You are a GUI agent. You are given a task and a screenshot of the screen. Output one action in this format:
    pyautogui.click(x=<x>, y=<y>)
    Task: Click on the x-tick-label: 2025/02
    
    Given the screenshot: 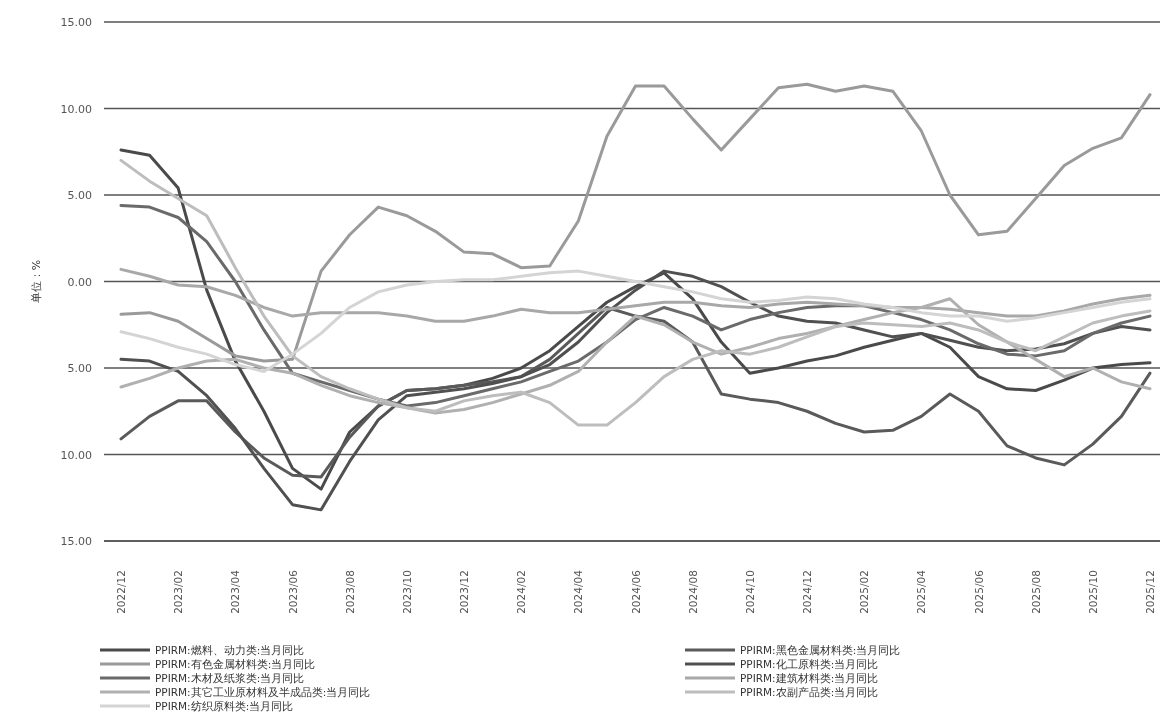 What is the action you would take?
    pyautogui.click(x=864, y=592)
    